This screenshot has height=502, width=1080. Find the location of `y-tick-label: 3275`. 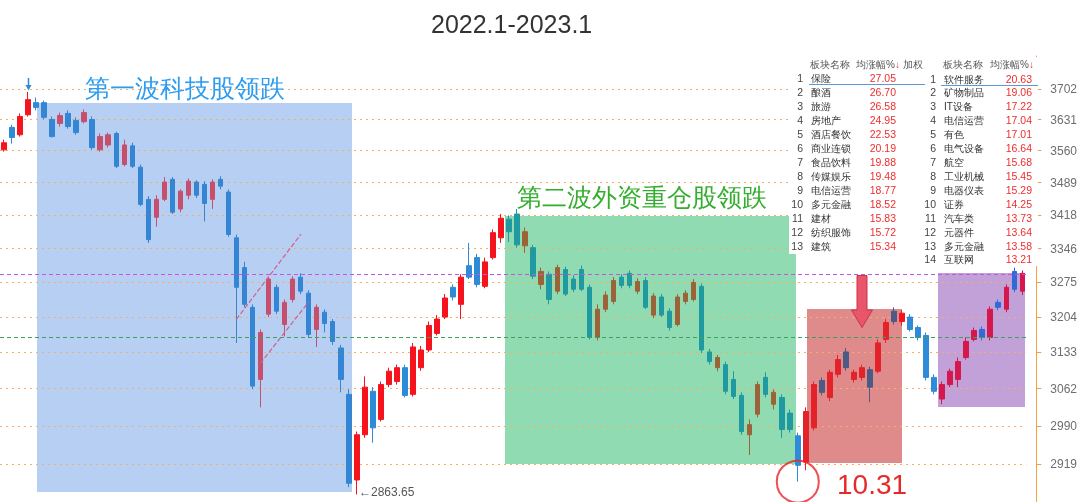

y-tick-label: 3275 is located at coordinates (1064, 282).